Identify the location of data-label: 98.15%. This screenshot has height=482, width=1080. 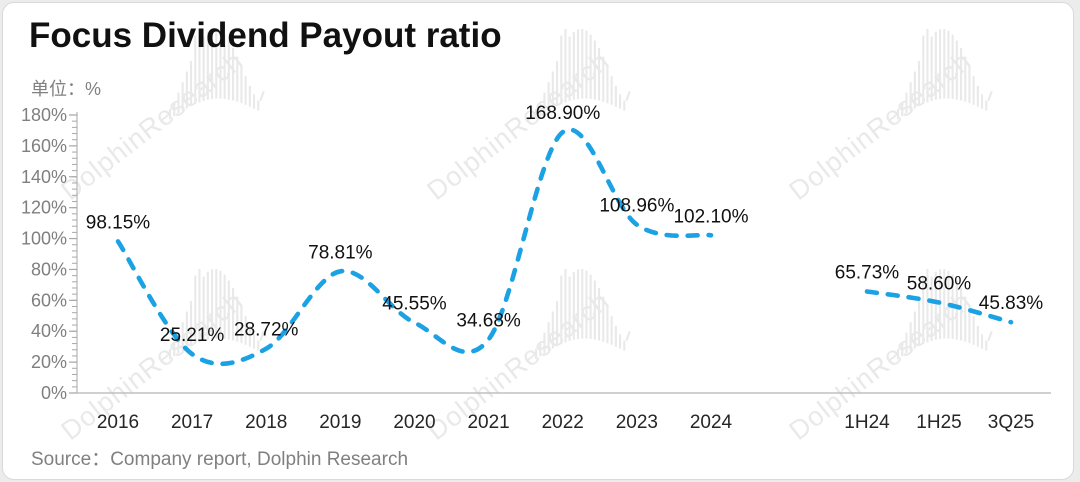
(118, 222).